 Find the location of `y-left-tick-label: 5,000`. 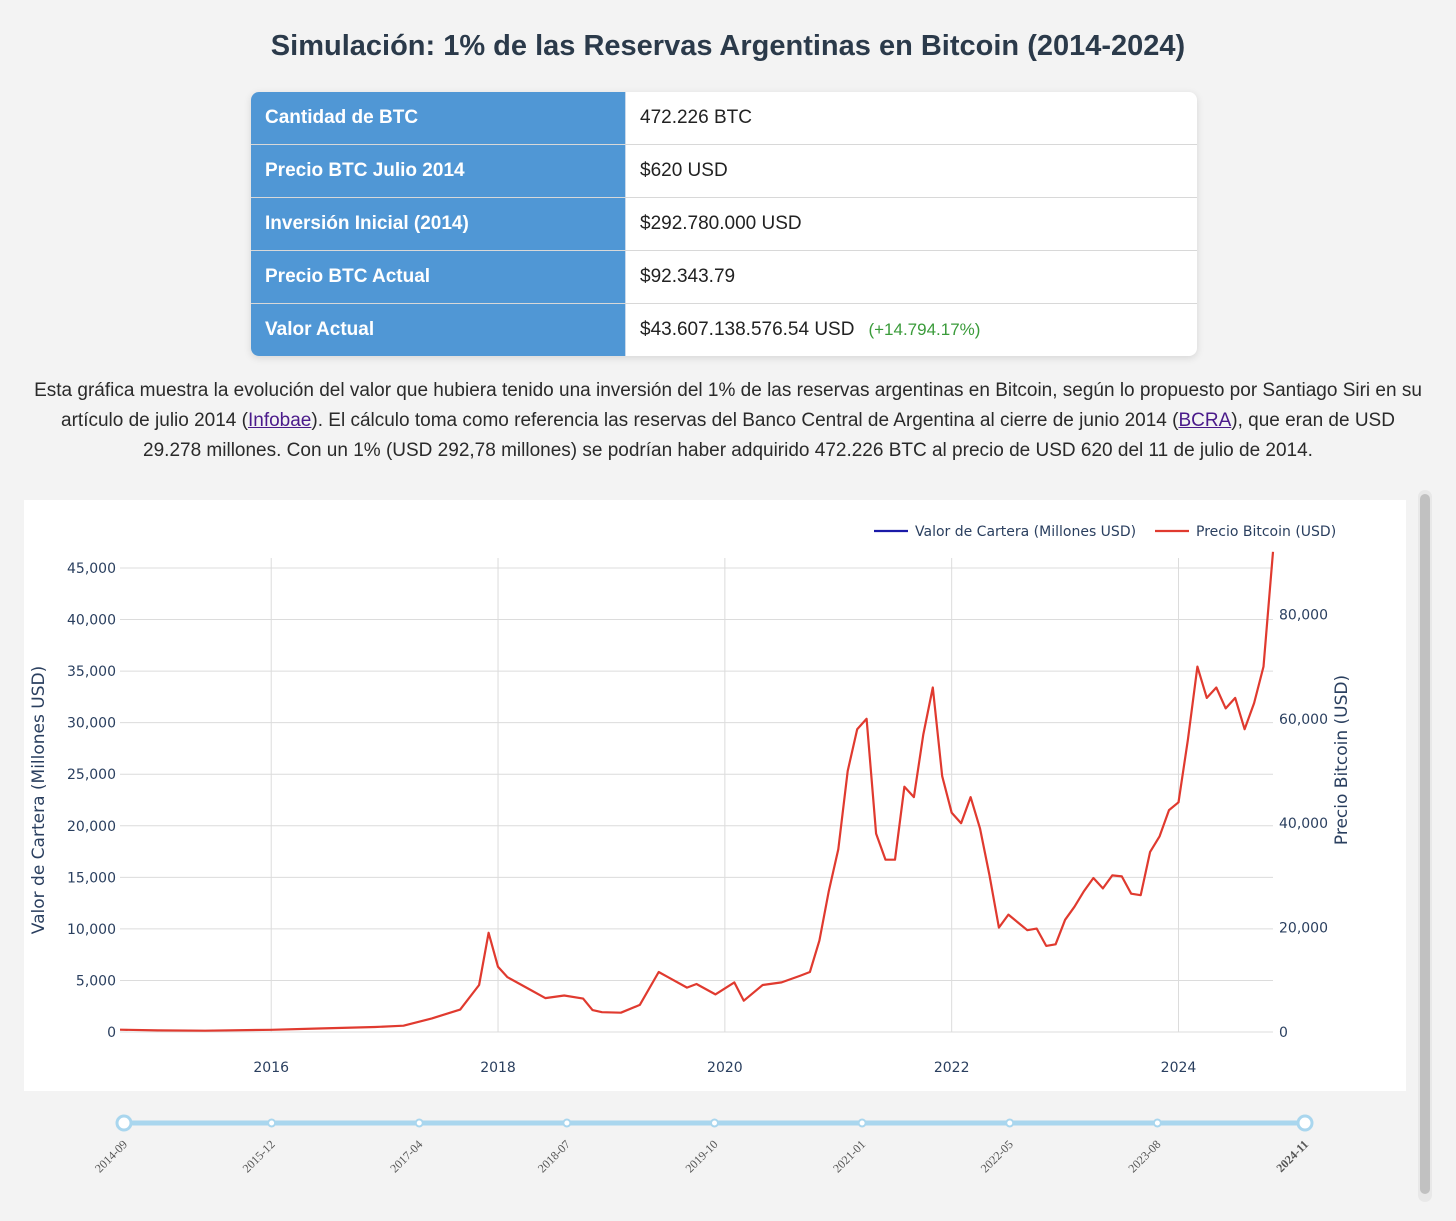

y-left-tick-label: 5,000 is located at coordinates (96, 981).